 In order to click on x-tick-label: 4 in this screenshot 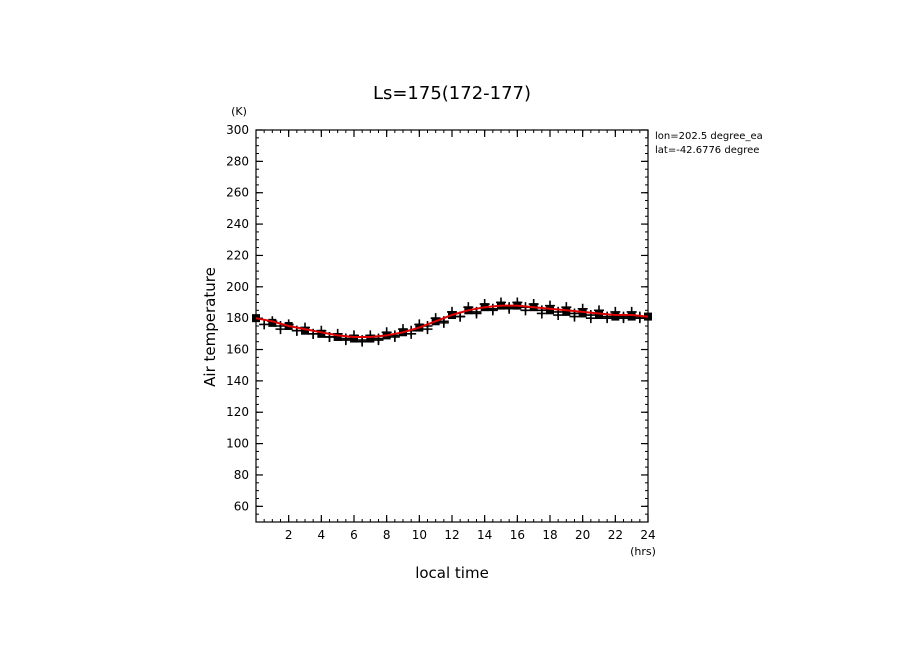, I will do `click(322, 535)`.